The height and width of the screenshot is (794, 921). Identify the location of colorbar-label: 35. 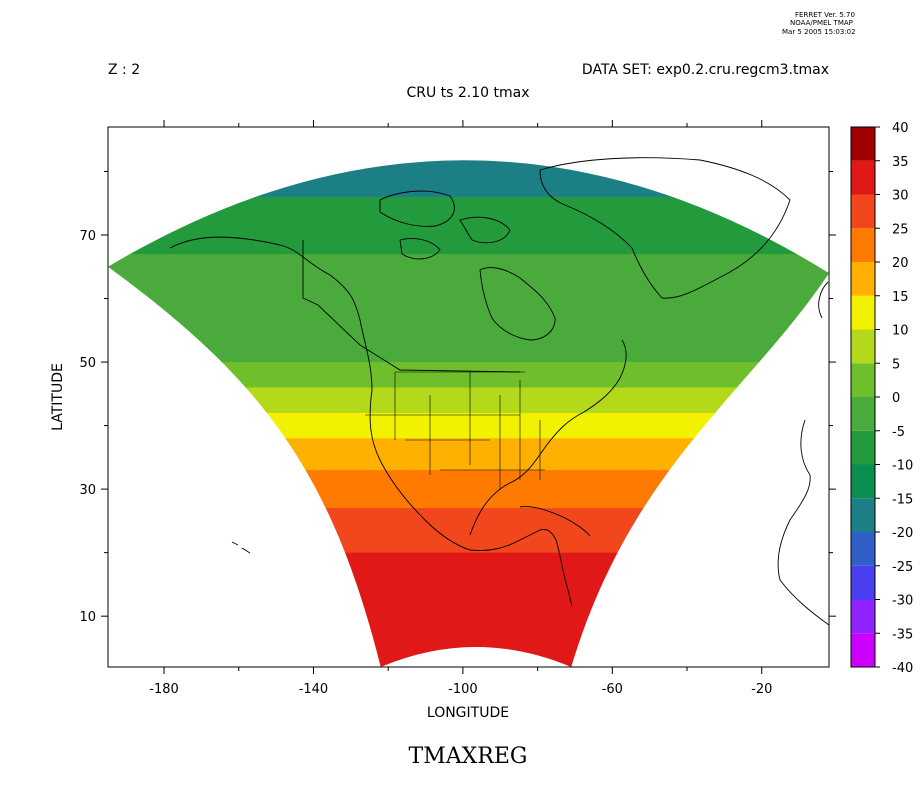
(900, 162).